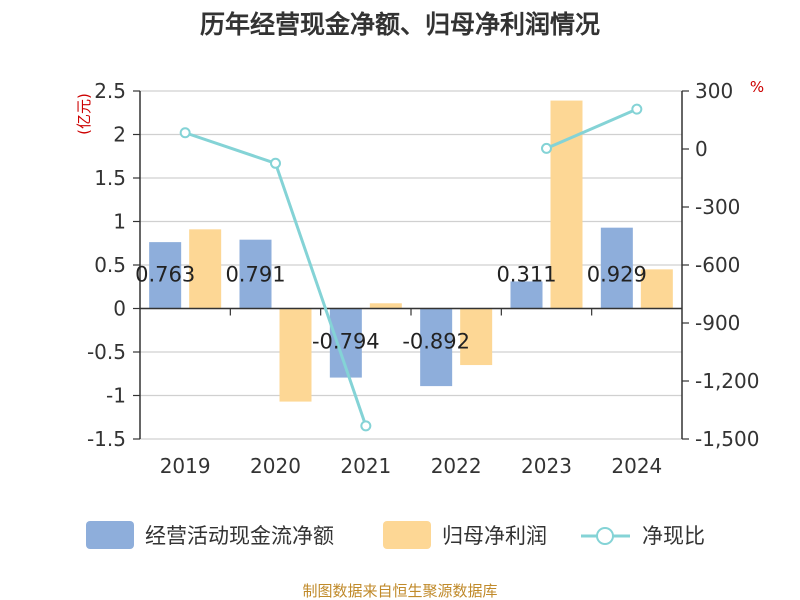 Image resolution: width=800 pixels, height=600 pixels. I want to click on right-axis-tick: -1,200, so click(727, 381).